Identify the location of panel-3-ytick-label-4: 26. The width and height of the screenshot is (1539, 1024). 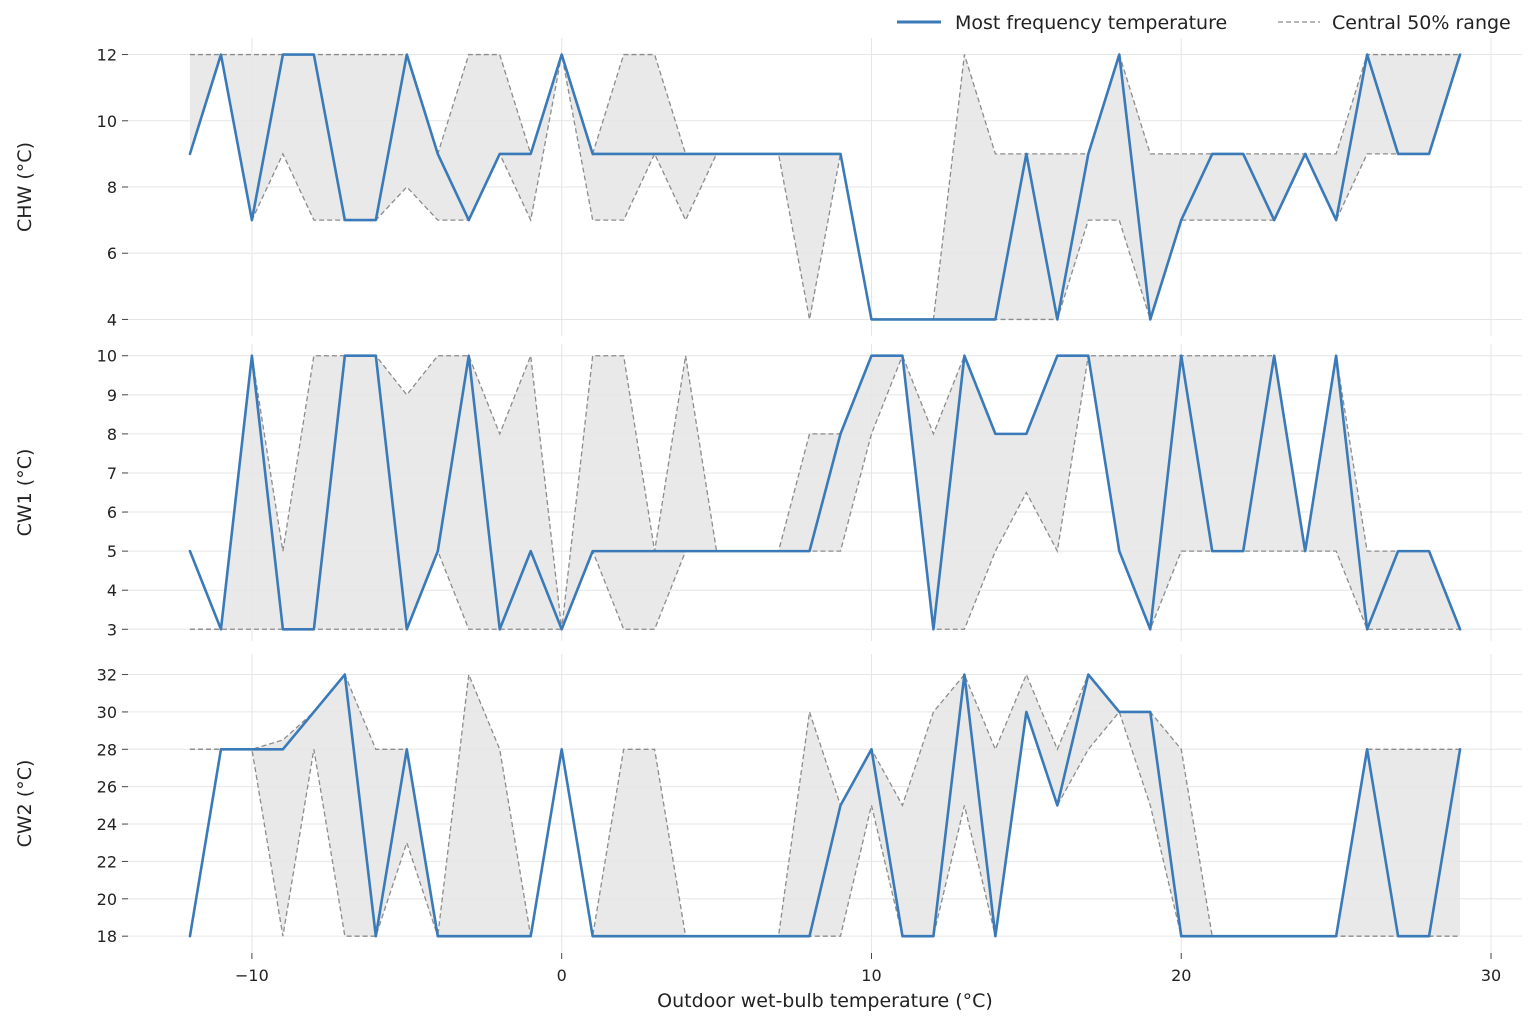
(107, 787).